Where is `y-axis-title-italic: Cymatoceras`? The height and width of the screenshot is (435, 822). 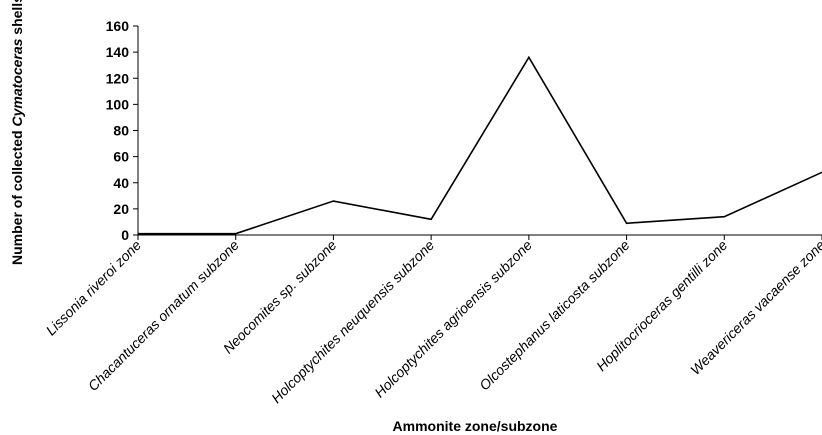 y-axis-title-italic: Cymatoceras is located at coordinates (17, 82).